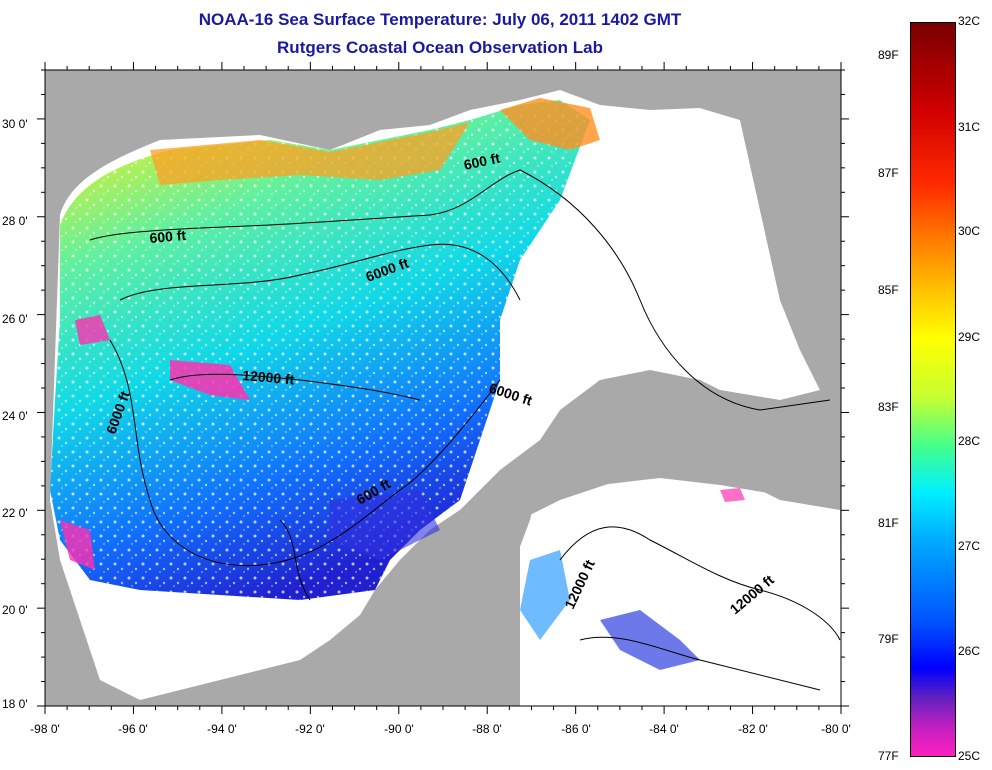 This screenshot has height=770, width=992. Describe the element at coordinates (700, 470) in the screenshot. I see `cuba-land` at that location.